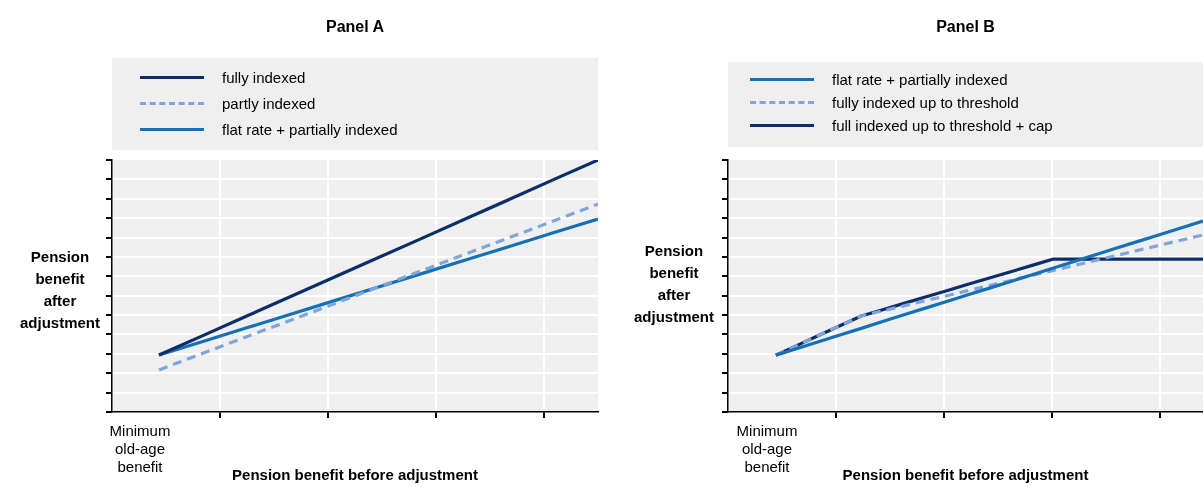  I want to click on chart-title: Panel B, so click(965, 27).